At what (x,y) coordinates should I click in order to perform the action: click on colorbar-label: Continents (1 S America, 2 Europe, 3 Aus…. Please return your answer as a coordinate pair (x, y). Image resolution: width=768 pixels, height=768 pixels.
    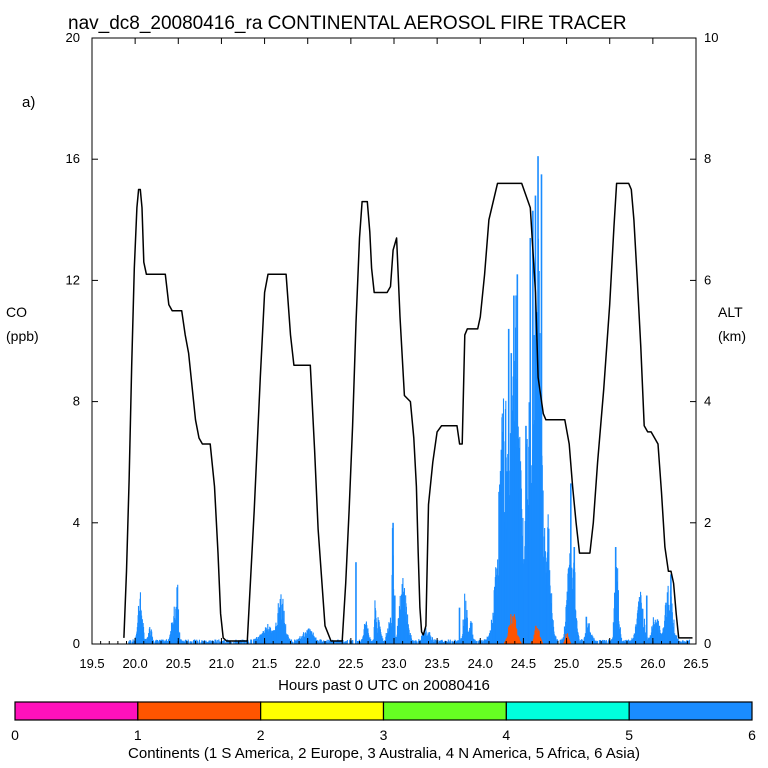
    Looking at the image, I should click on (384, 753).